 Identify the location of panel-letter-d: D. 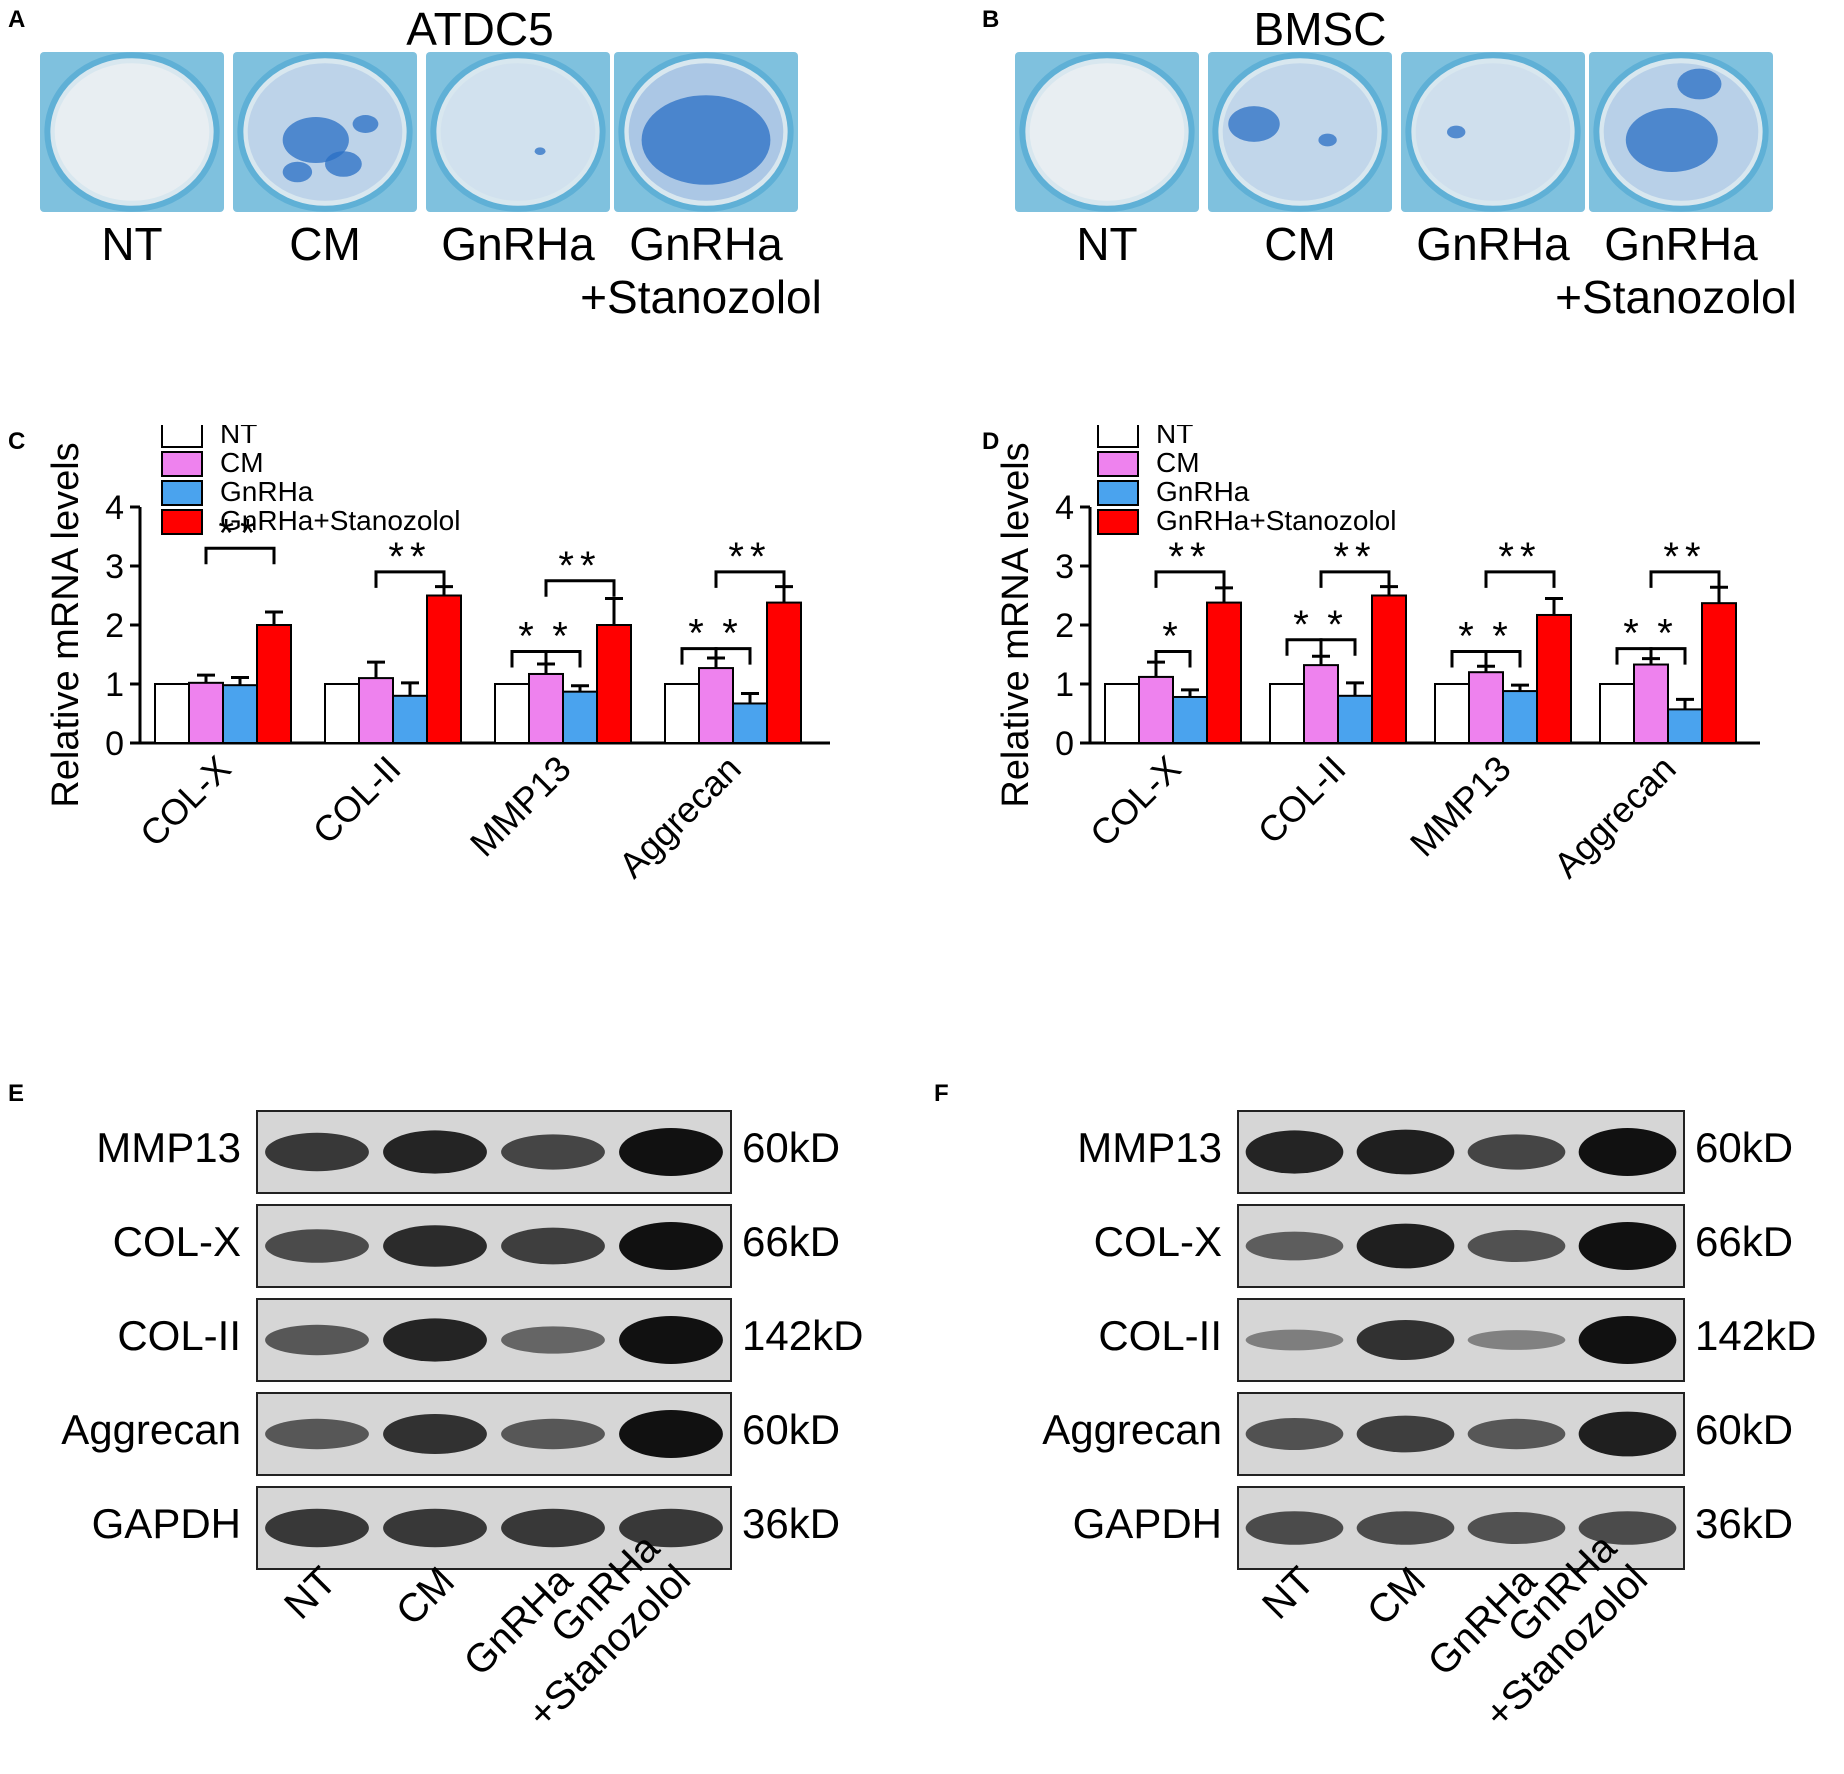
(991, 441).